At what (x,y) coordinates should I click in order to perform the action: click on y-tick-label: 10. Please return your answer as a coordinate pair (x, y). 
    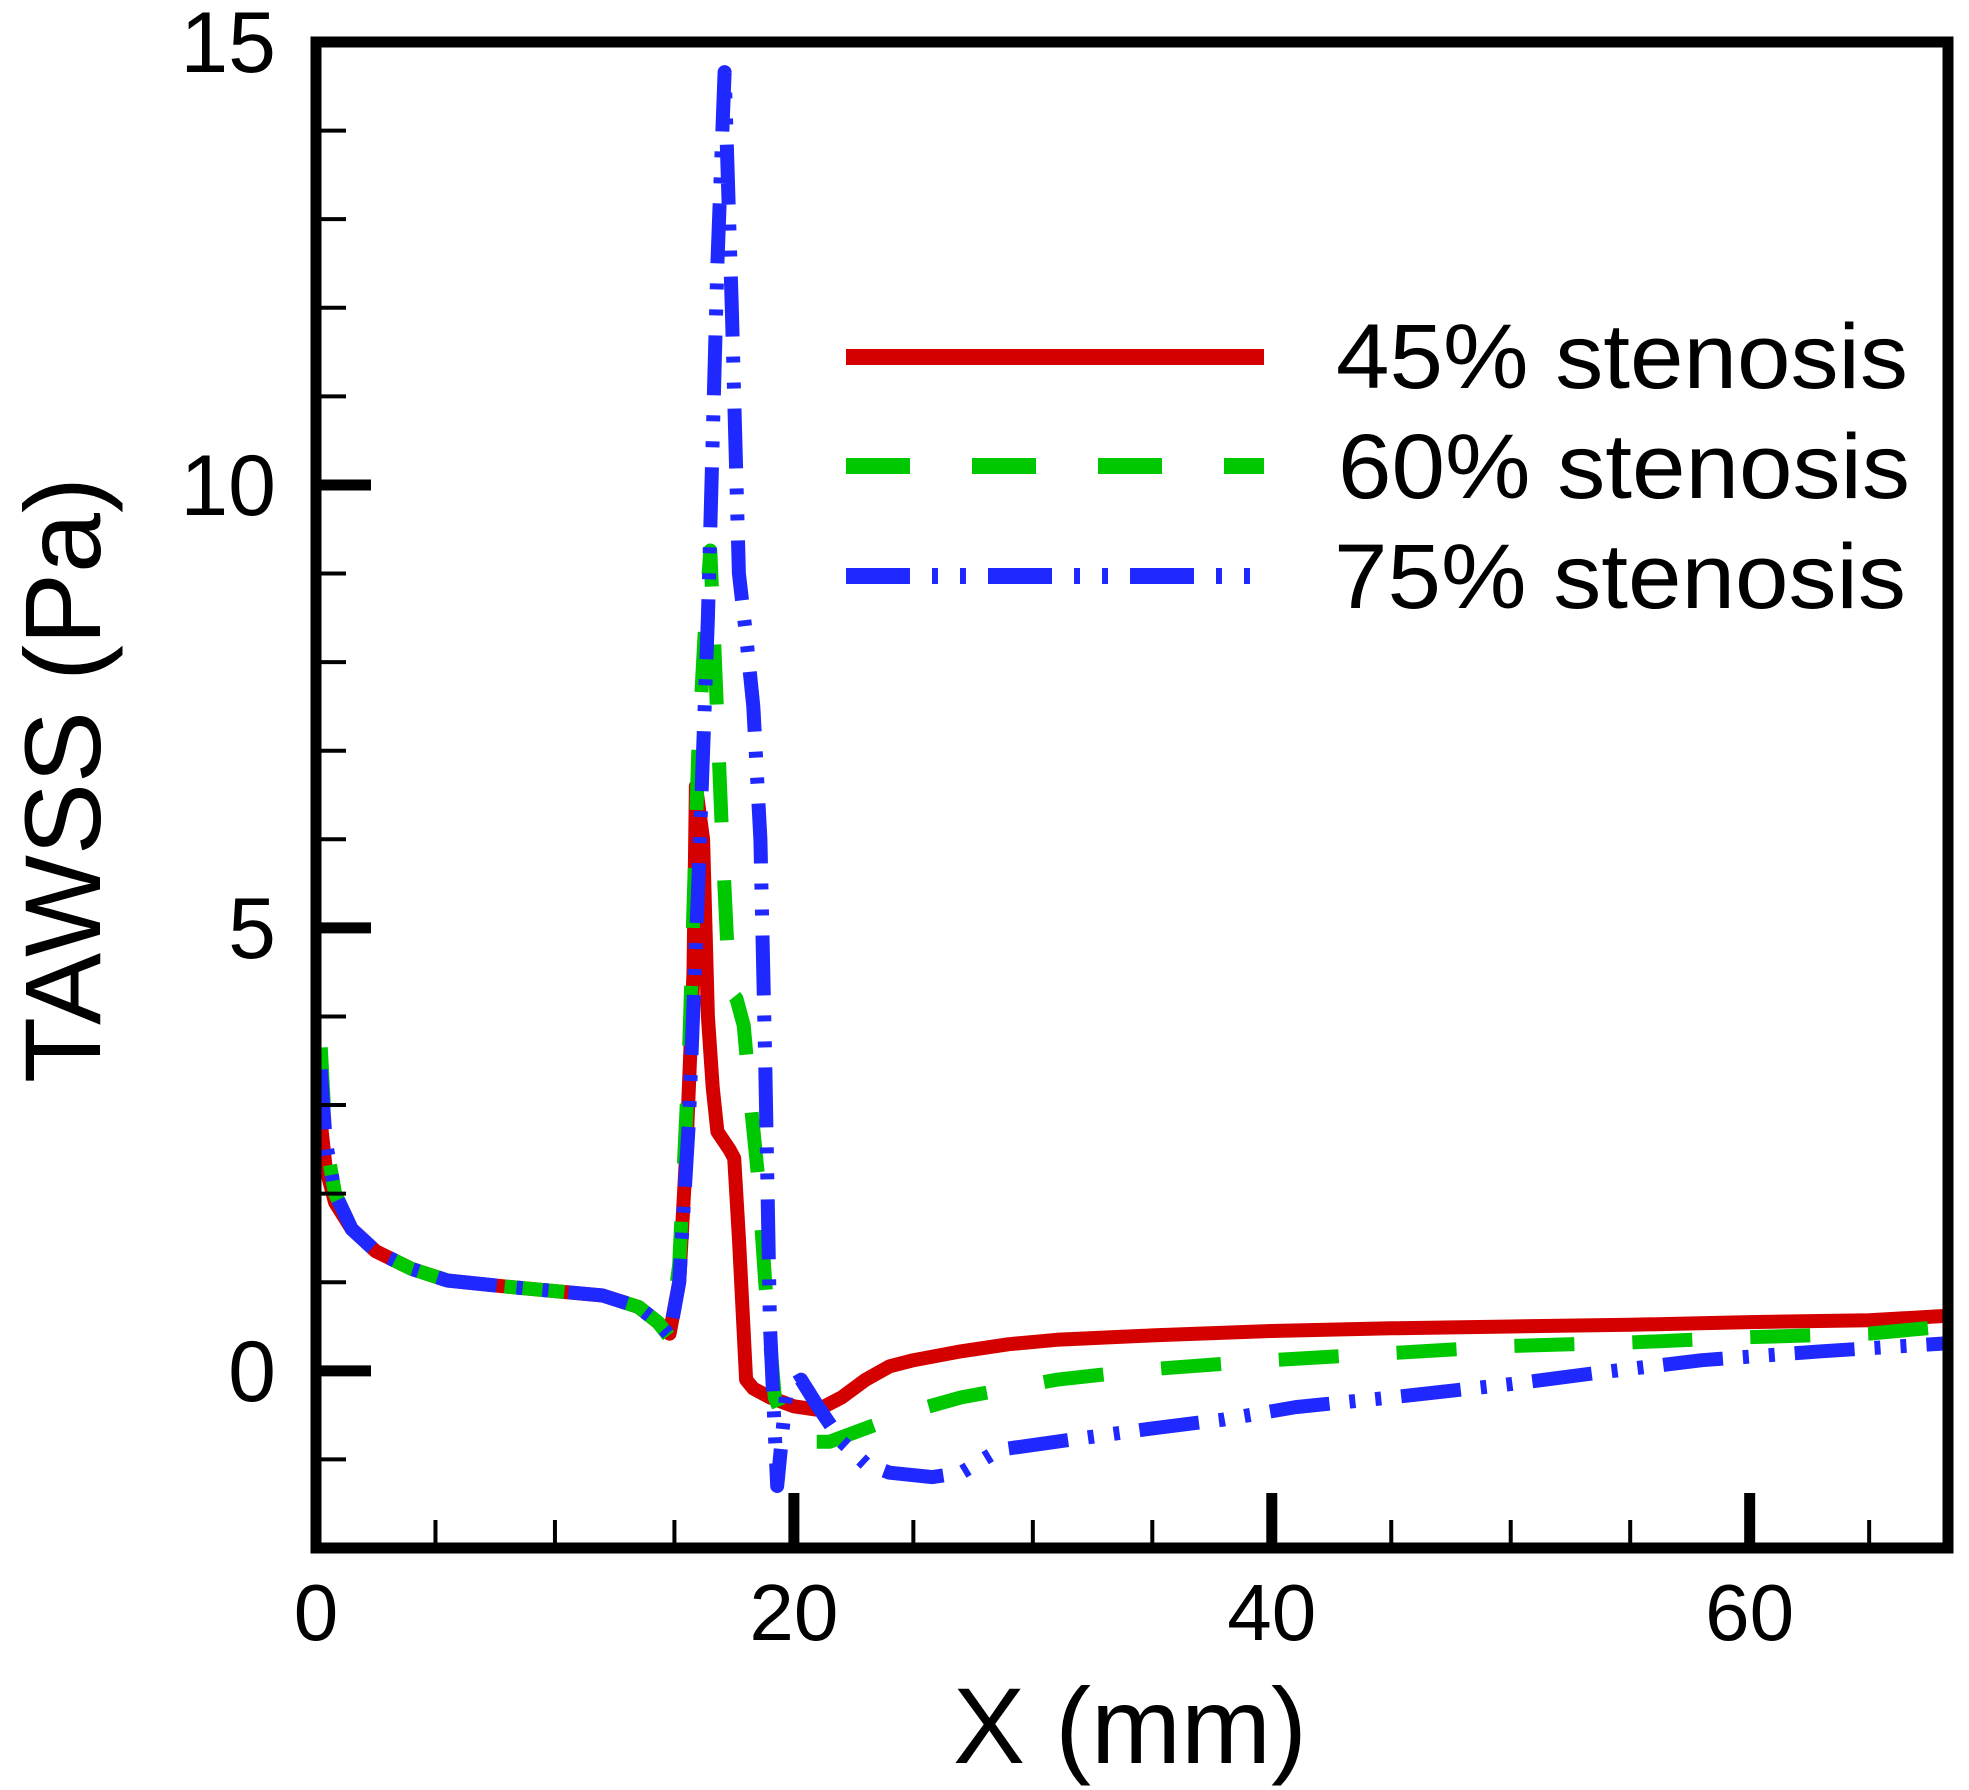
    Looking at the image, I should click on (228, 486).